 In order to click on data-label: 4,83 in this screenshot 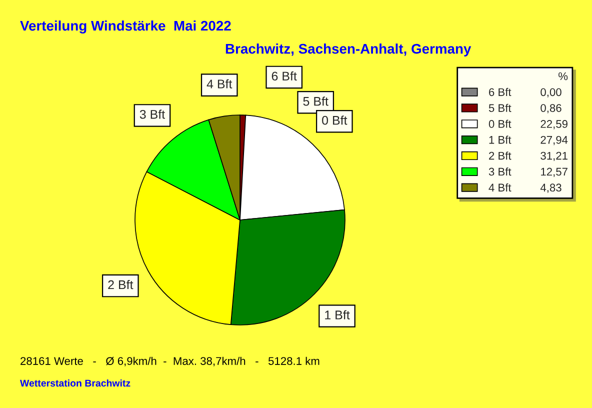, I will do `click(551, 188)`.